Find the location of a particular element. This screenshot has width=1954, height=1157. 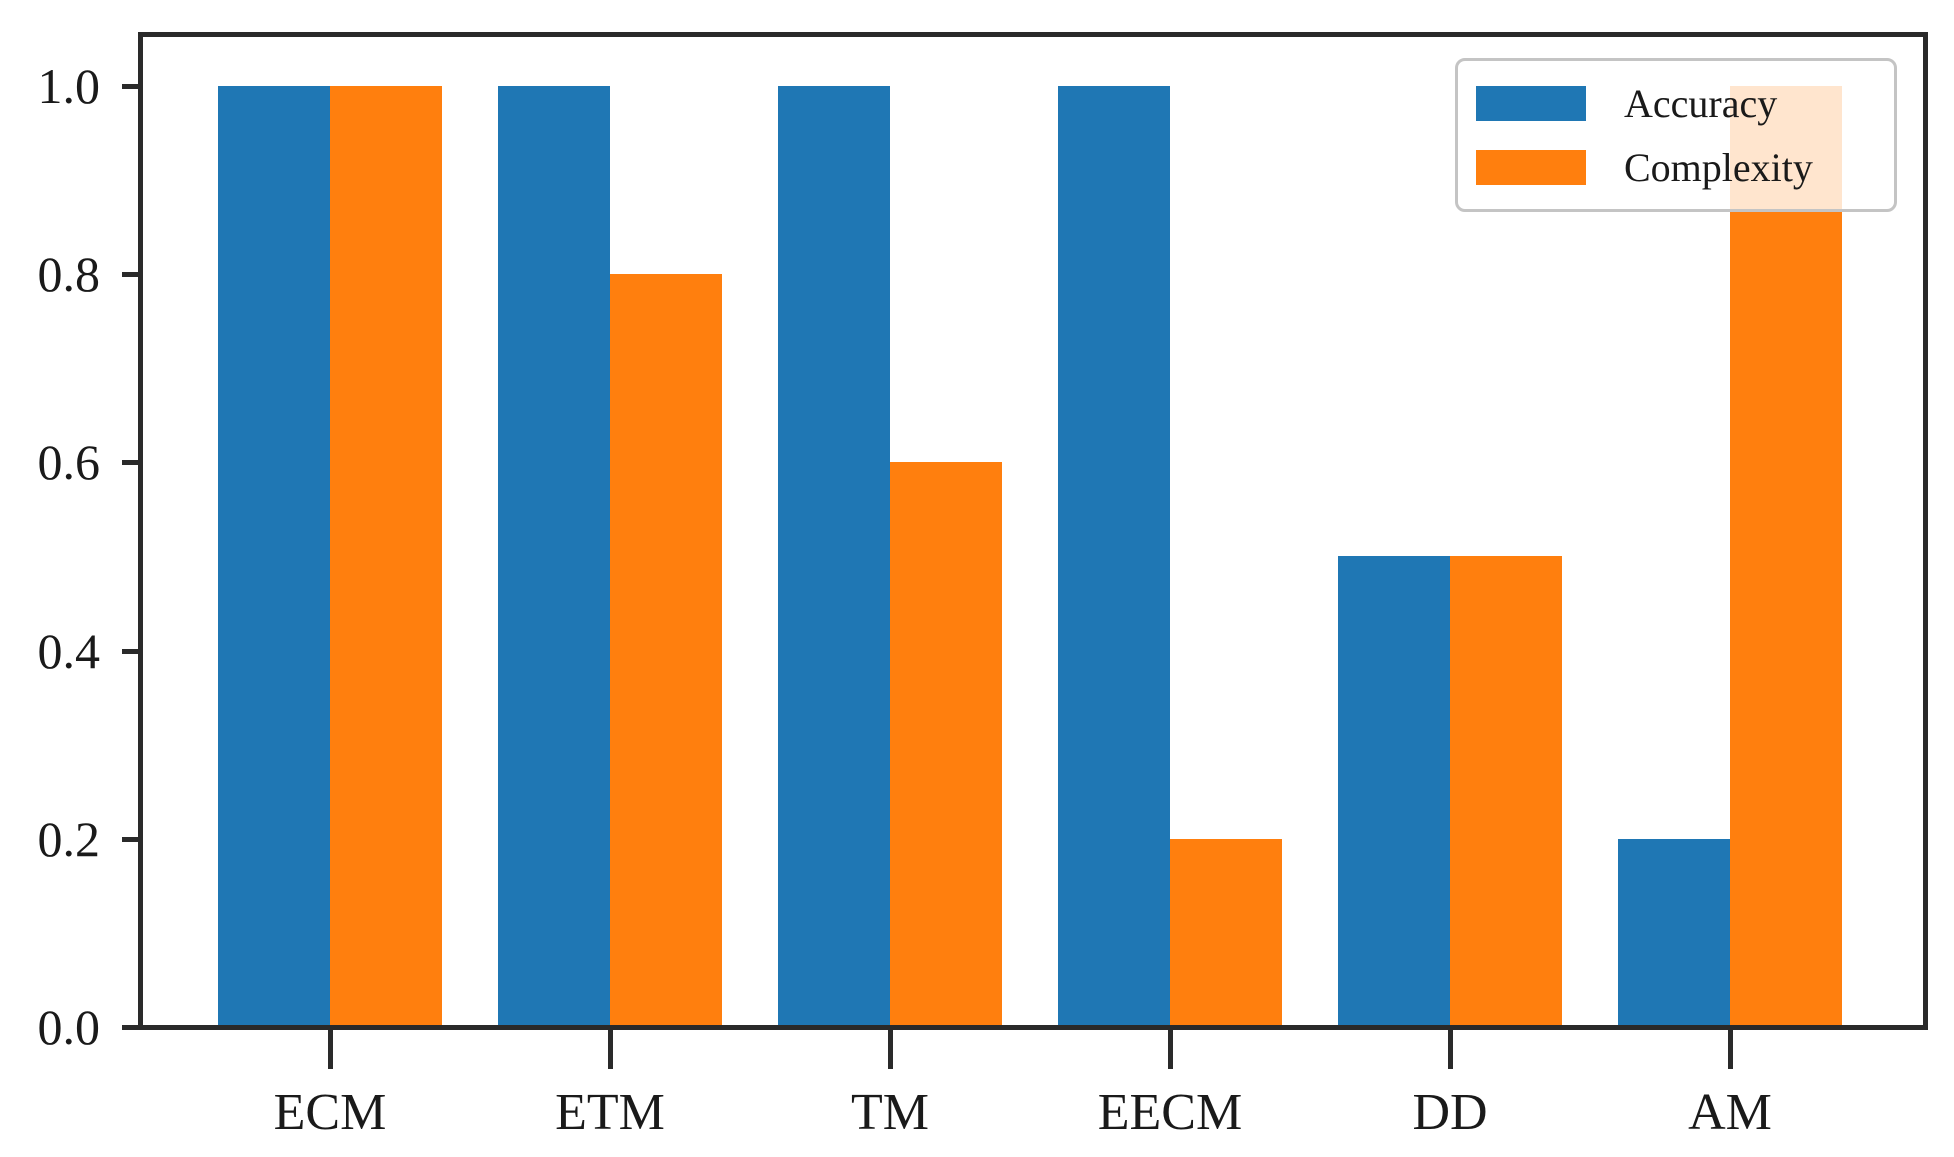

x-tick-label-dd: DD is located at coordinates (1450, 1112).